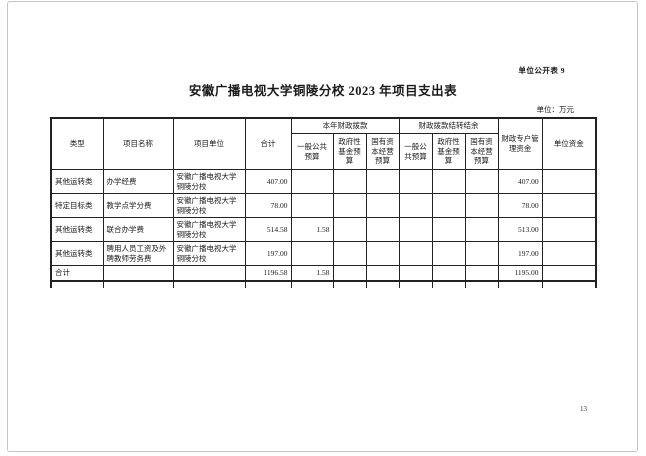  Describe the element at coordinates (312, 284) in the screenshot. I see `stub-cell-cy-general-public-budget` at that location.